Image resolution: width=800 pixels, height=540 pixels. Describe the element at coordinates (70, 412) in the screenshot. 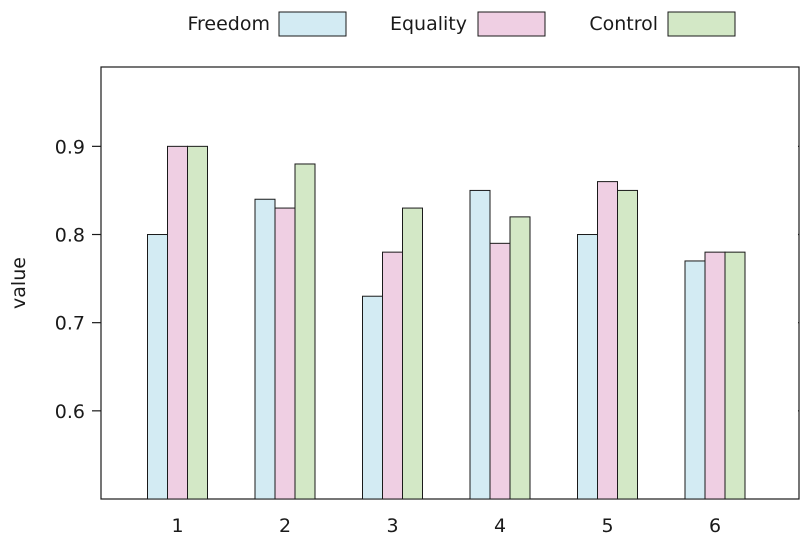

I see `y-tick-label: 0.6` at that location.